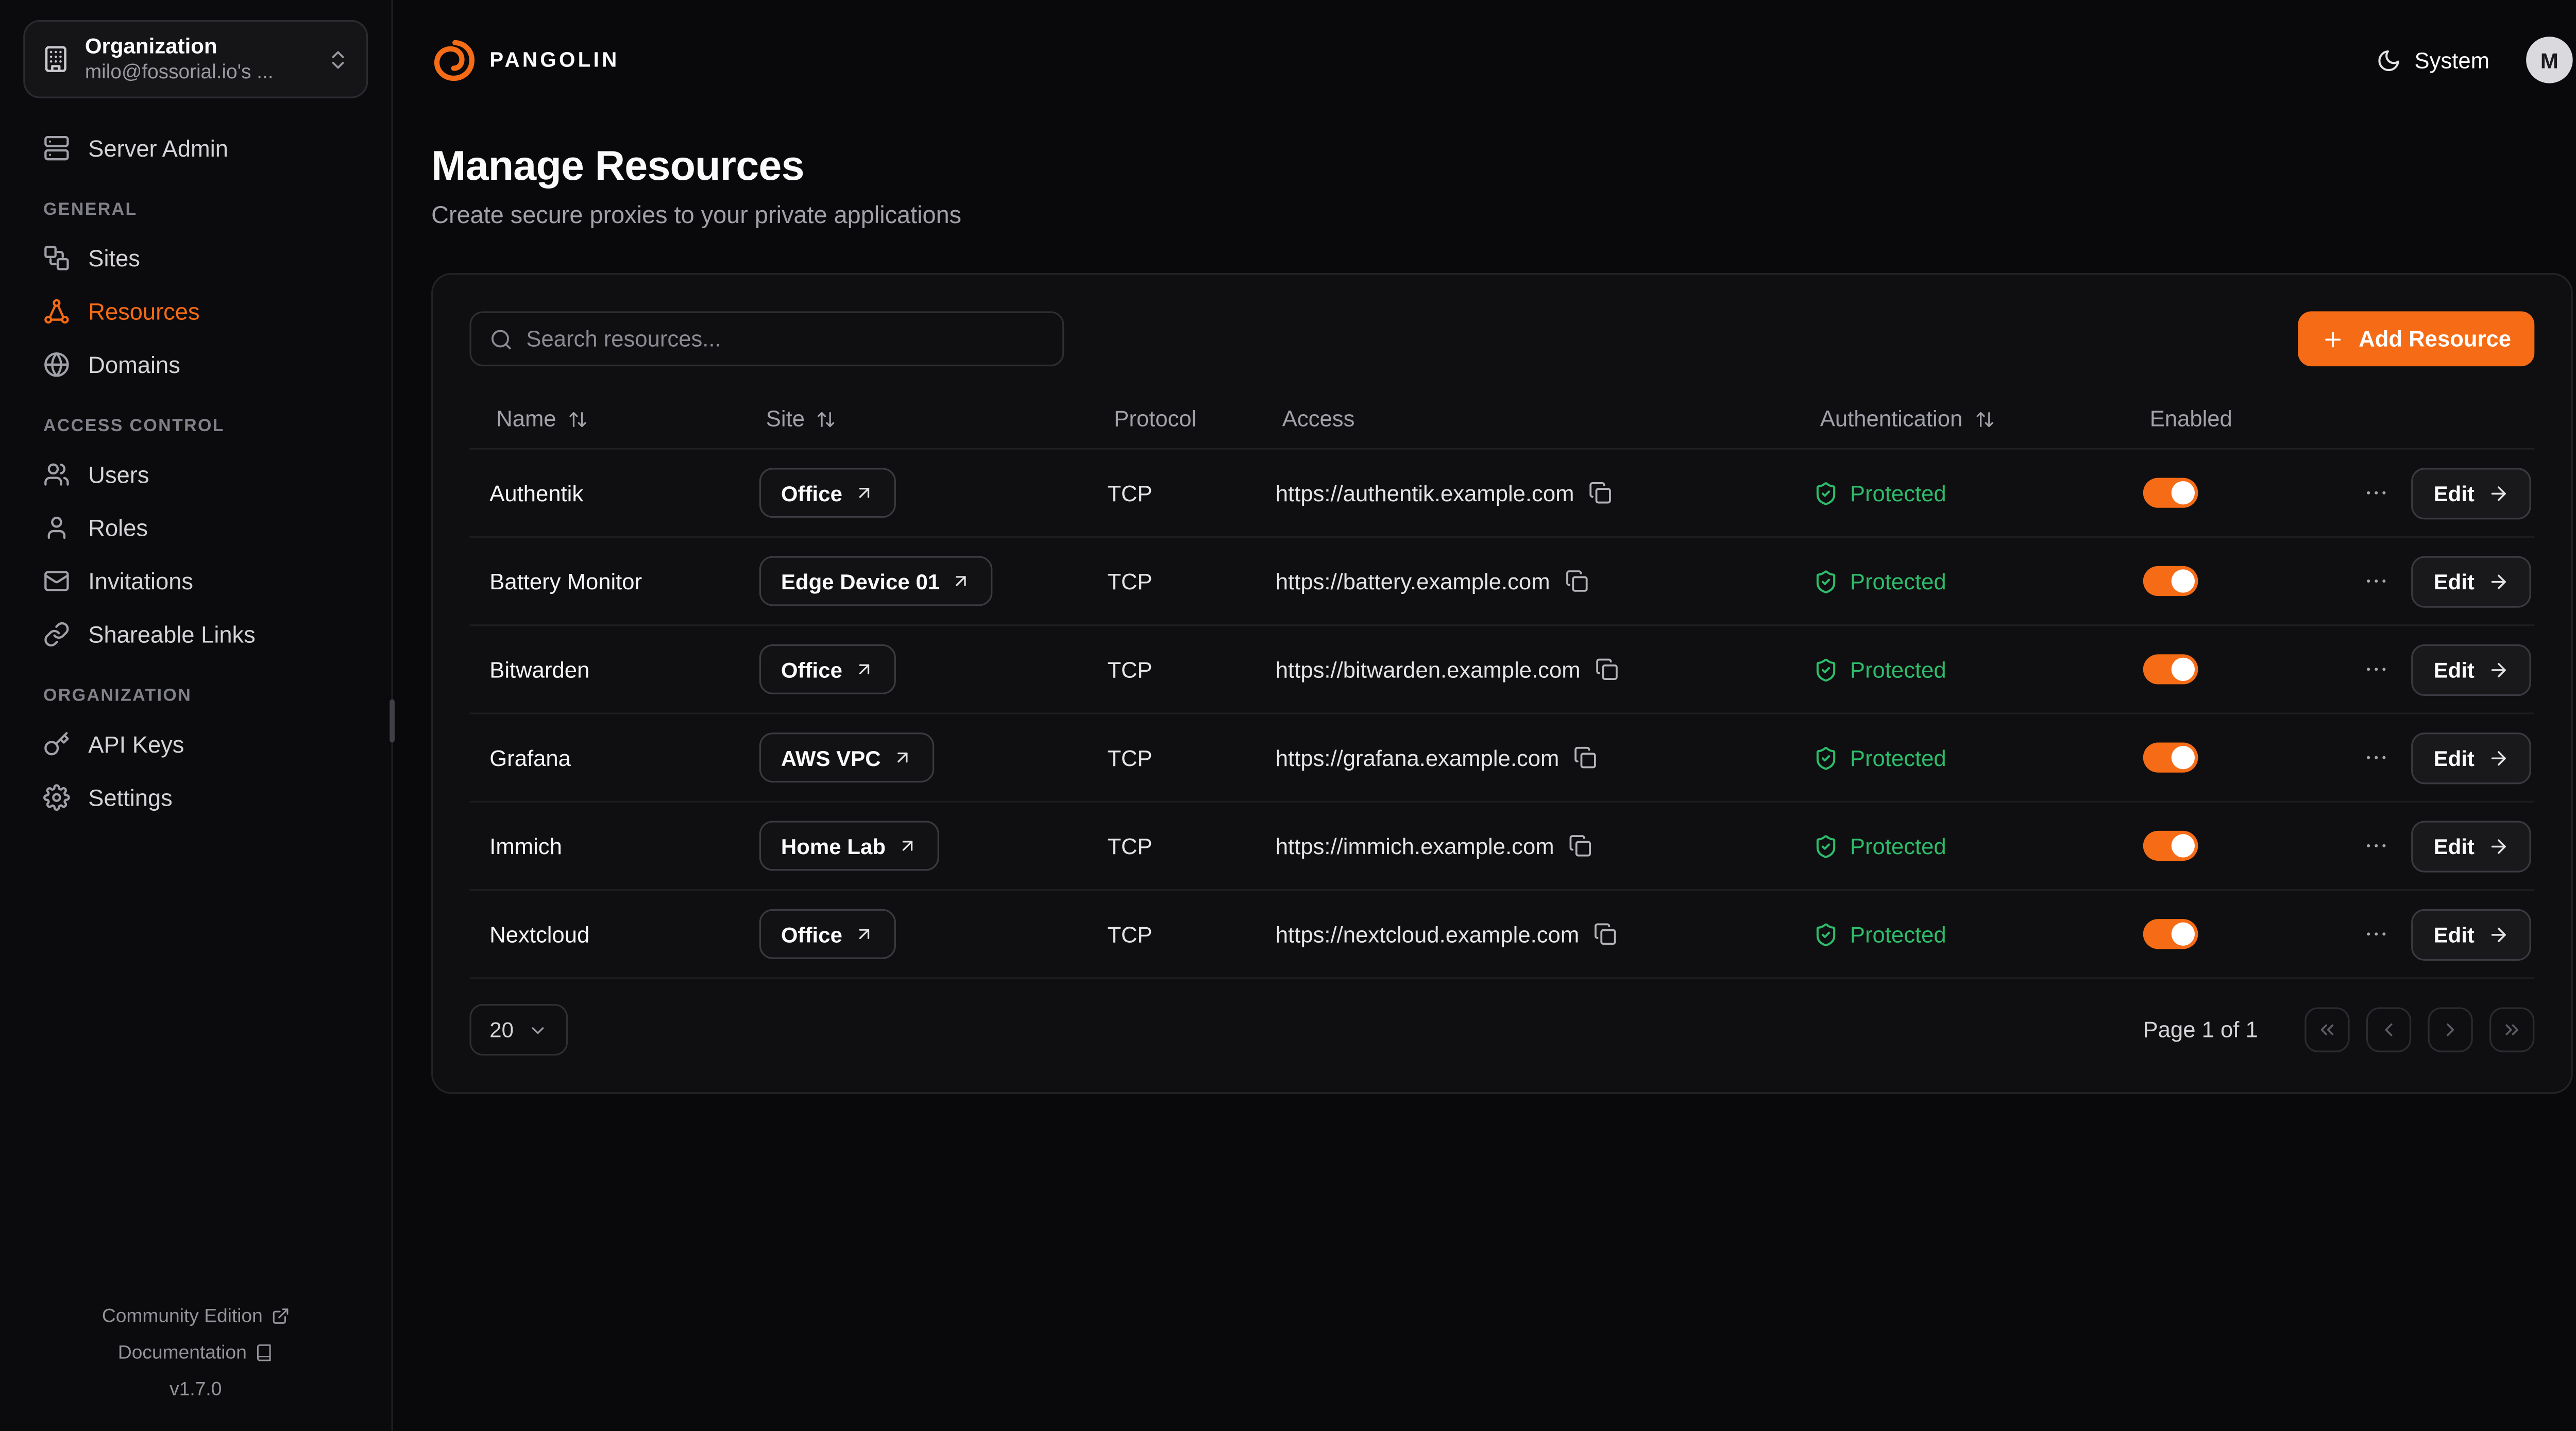 The height and width of the screenshot is (1431, 2576). Describe the element at coordinates (539, 934) in the screenshot. I see `resource-name: Nextcloud` at that location.